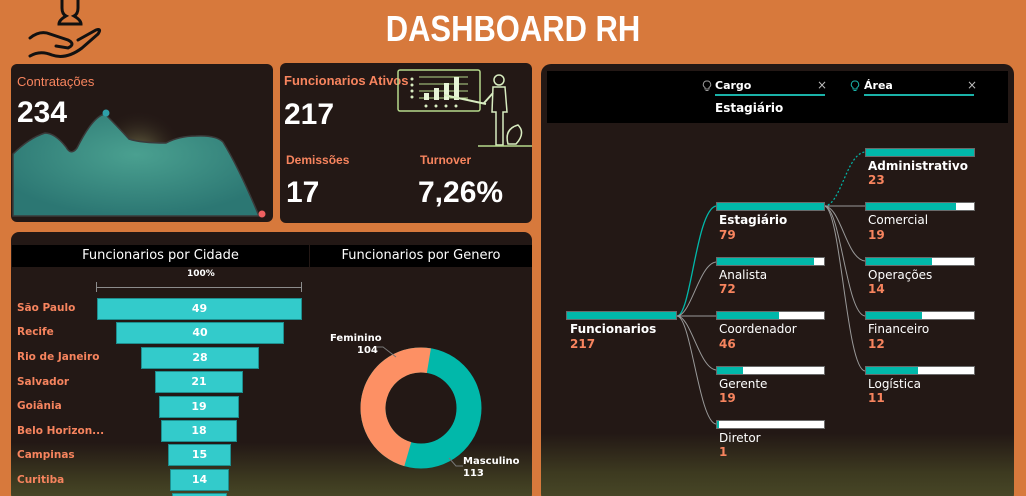 This screenshot has width=1026, height=496. Describe the element at coordinates (758, 329) in the screenshot. I see `tree-node-label: Coordenador` at that location.